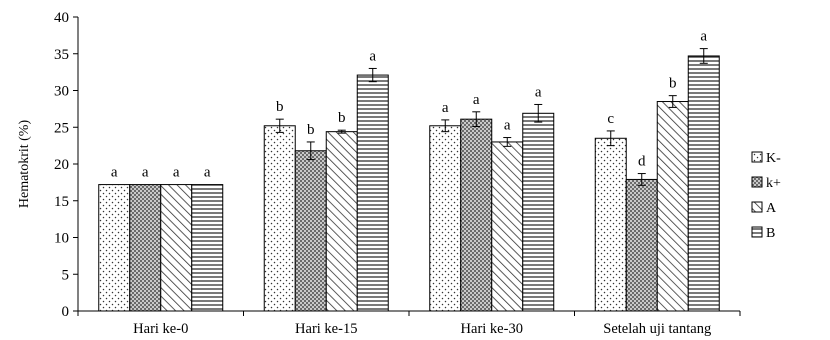  Describe the element at coordinates (61, 128) in the screenshot. I see `y-tick-label: 25` at that location.